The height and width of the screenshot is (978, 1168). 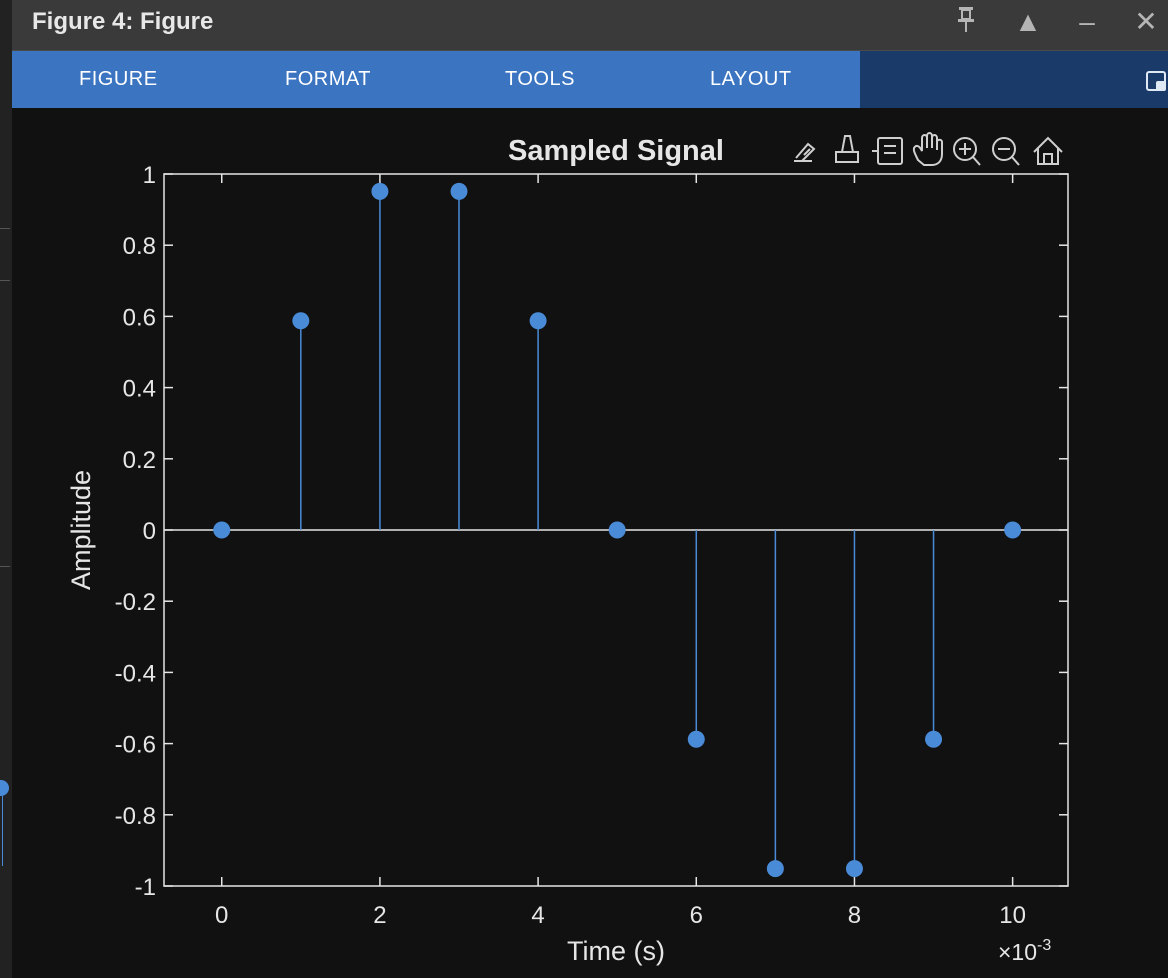 I want to click on close-icon: ✕, so click(x=1146, y=21).